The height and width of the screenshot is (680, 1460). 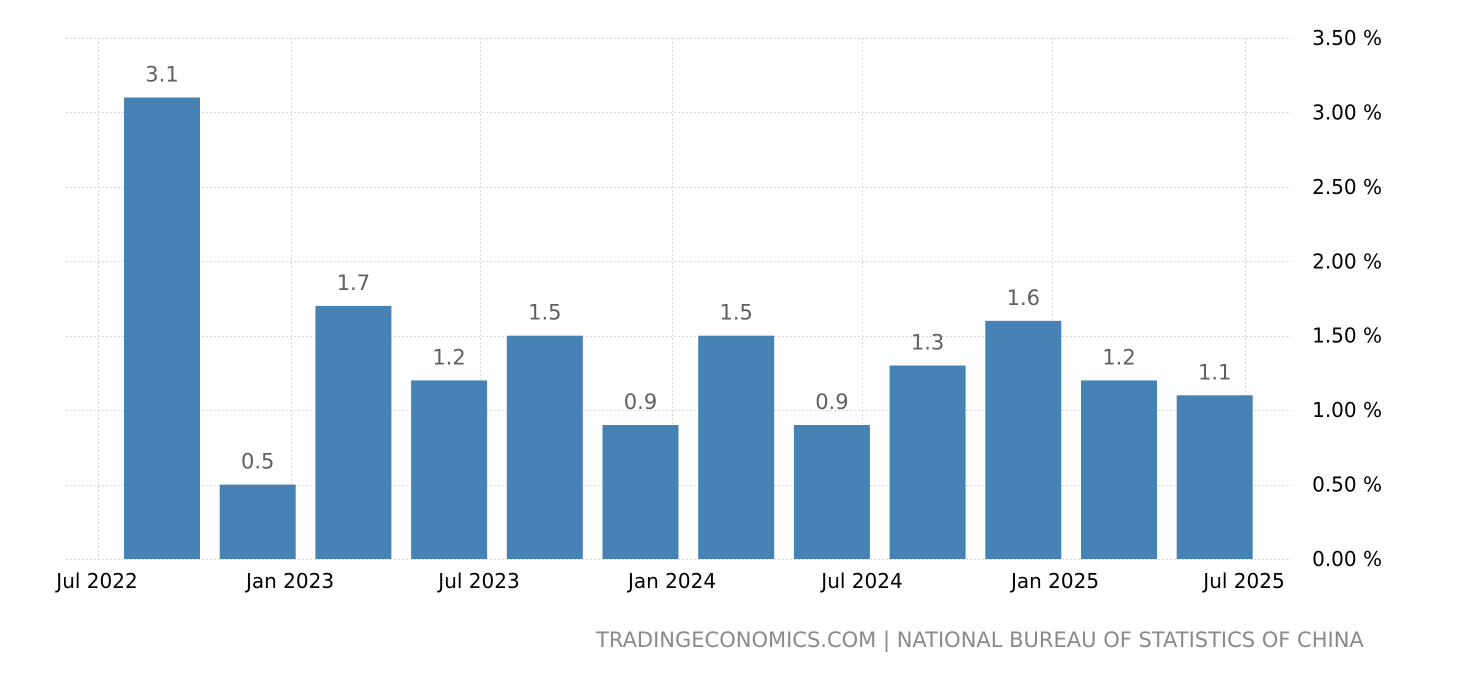 What do you see at coordinates (257, 462) in the screenshot?
I see `data-label: 0.5` at bounding box center [257, 462].